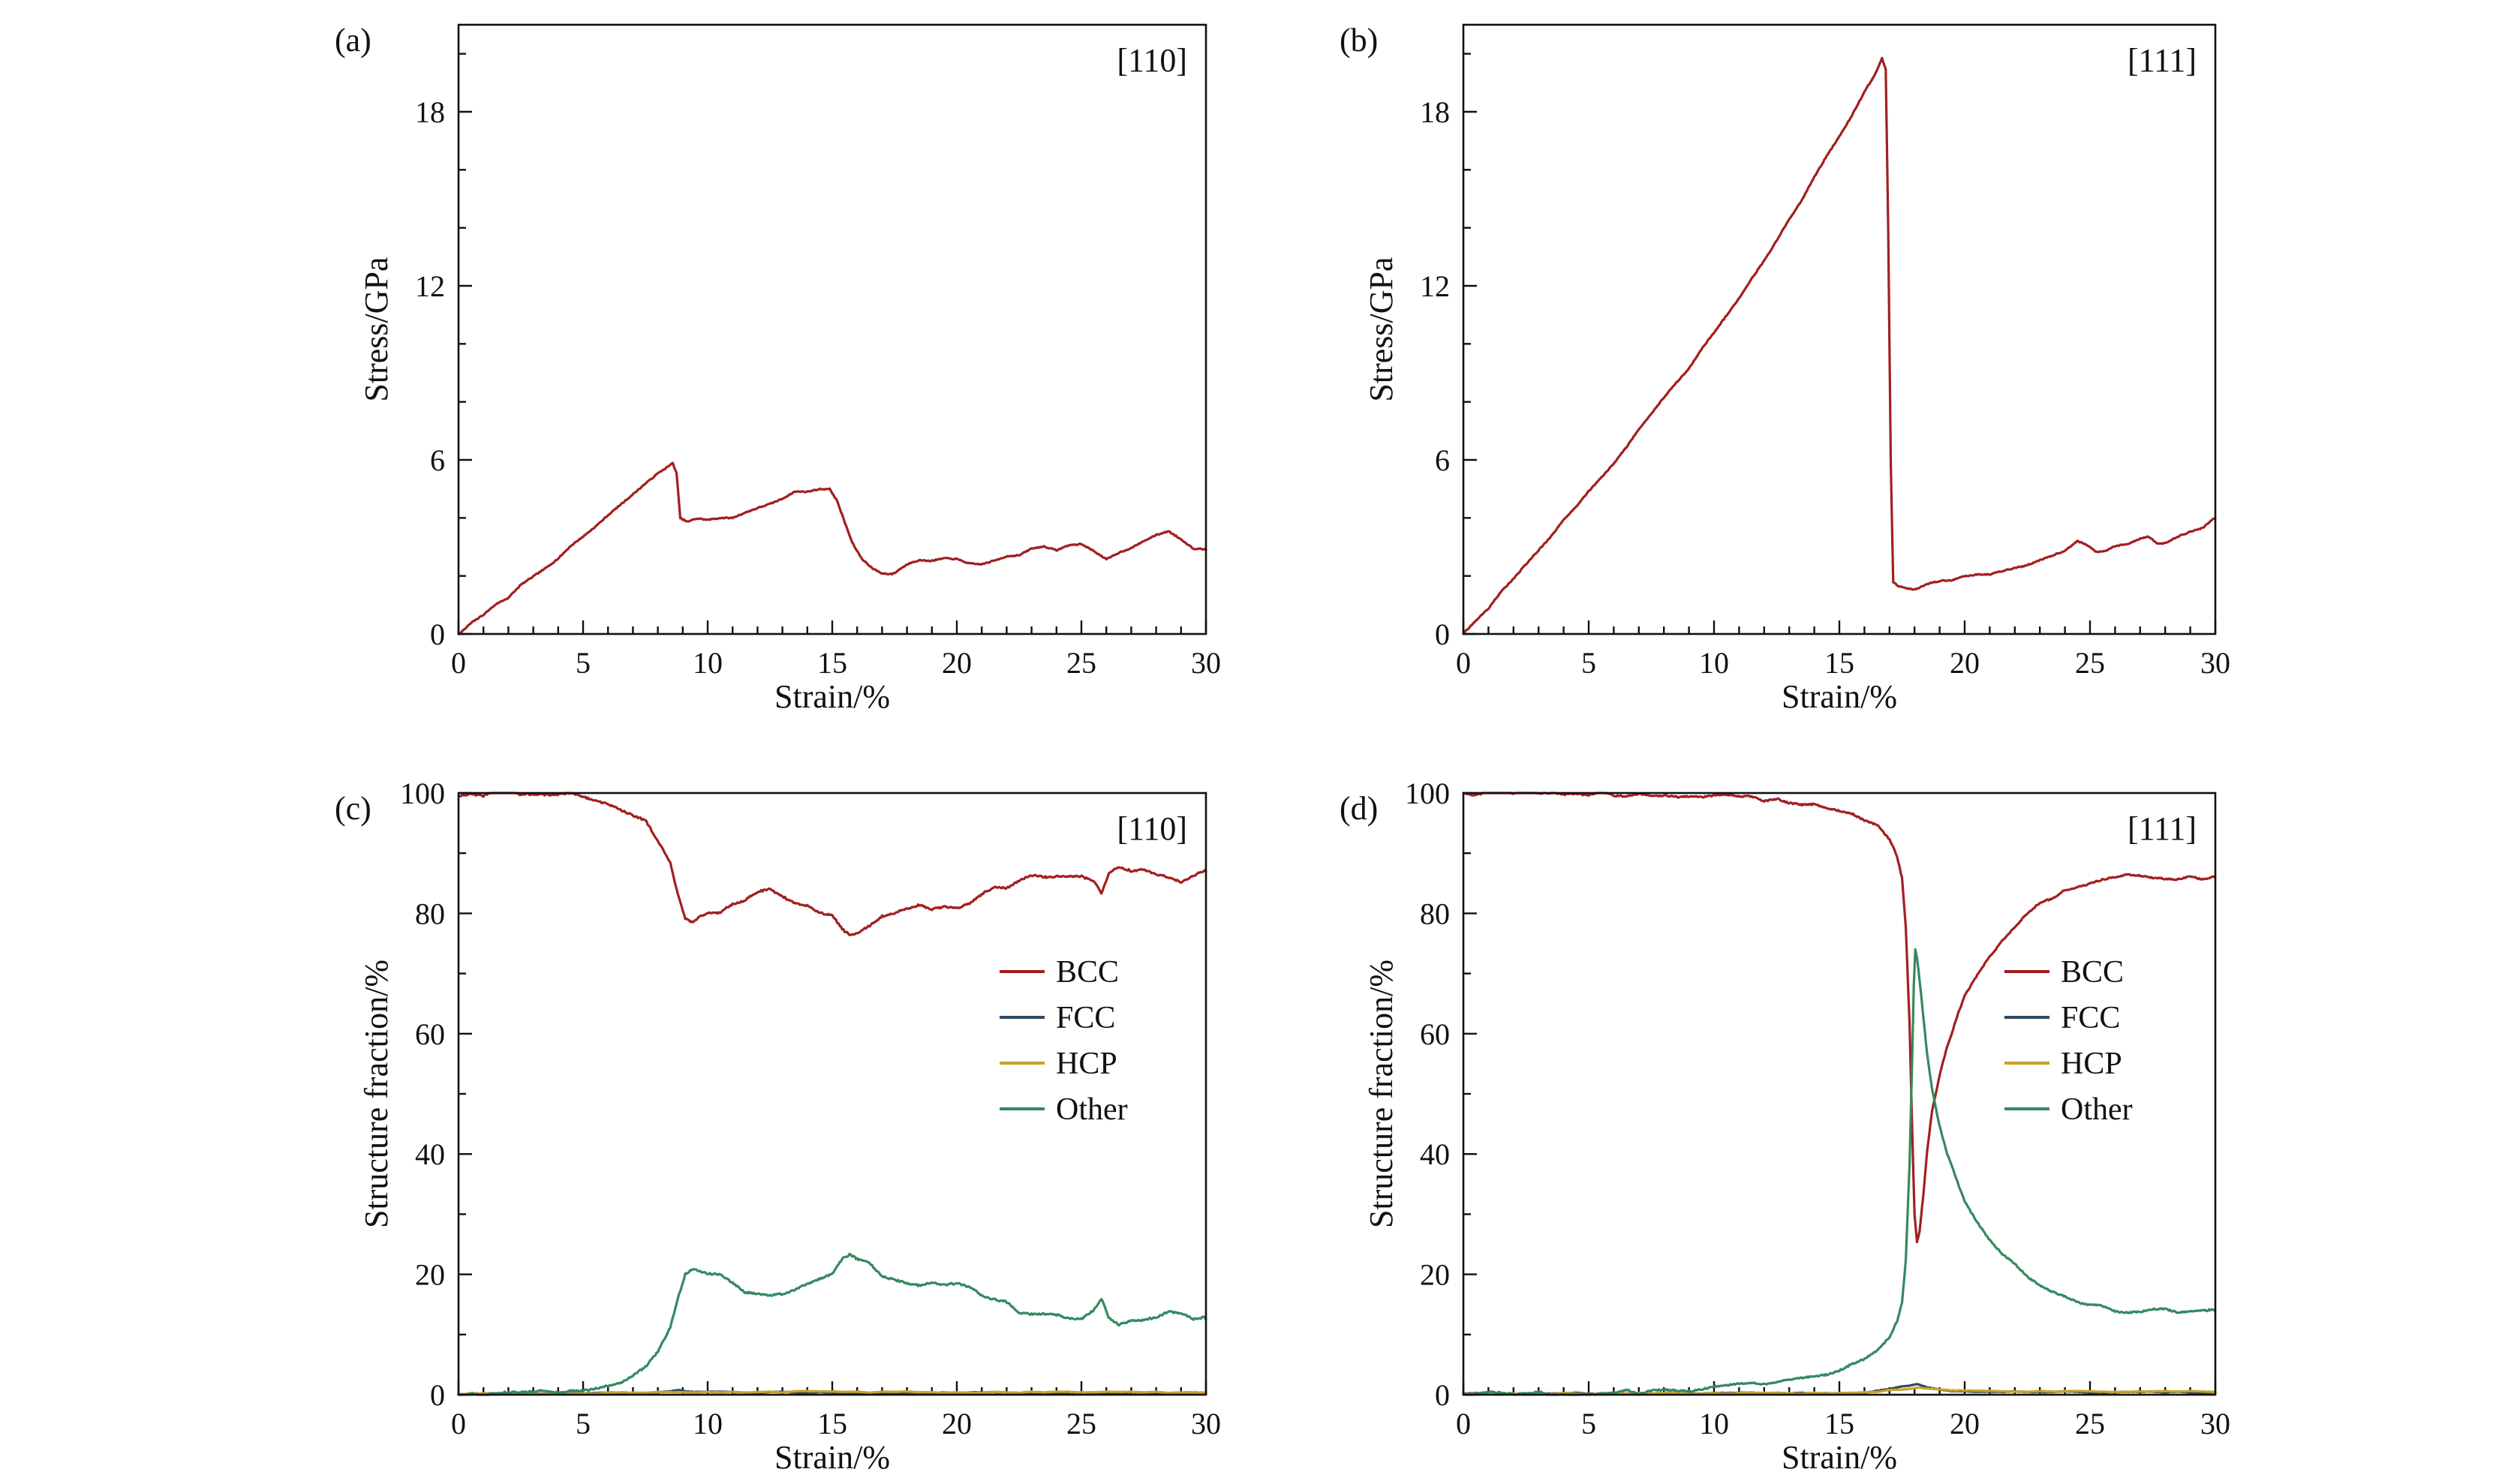 Image resolution: width=2511 pixels, height=1484 pixels. What do you see at coordinates (1359, 808) in the screenshot?
I see `panel-label: (d)` at bounding box center [1359, 808].